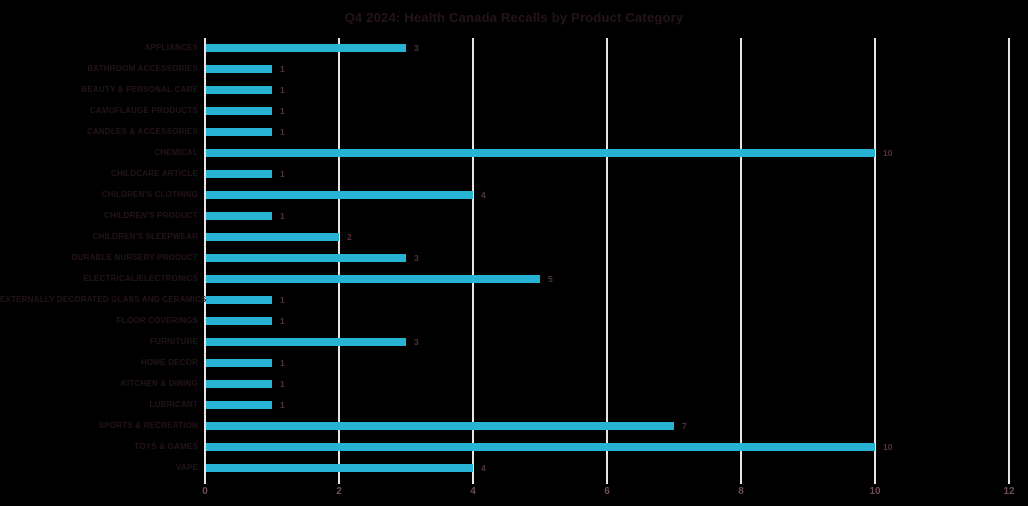  Describe the element at coordinates (142, 68) in the screenshot. I see `category-label: BATHROOM ACCESSORIES` at that location.